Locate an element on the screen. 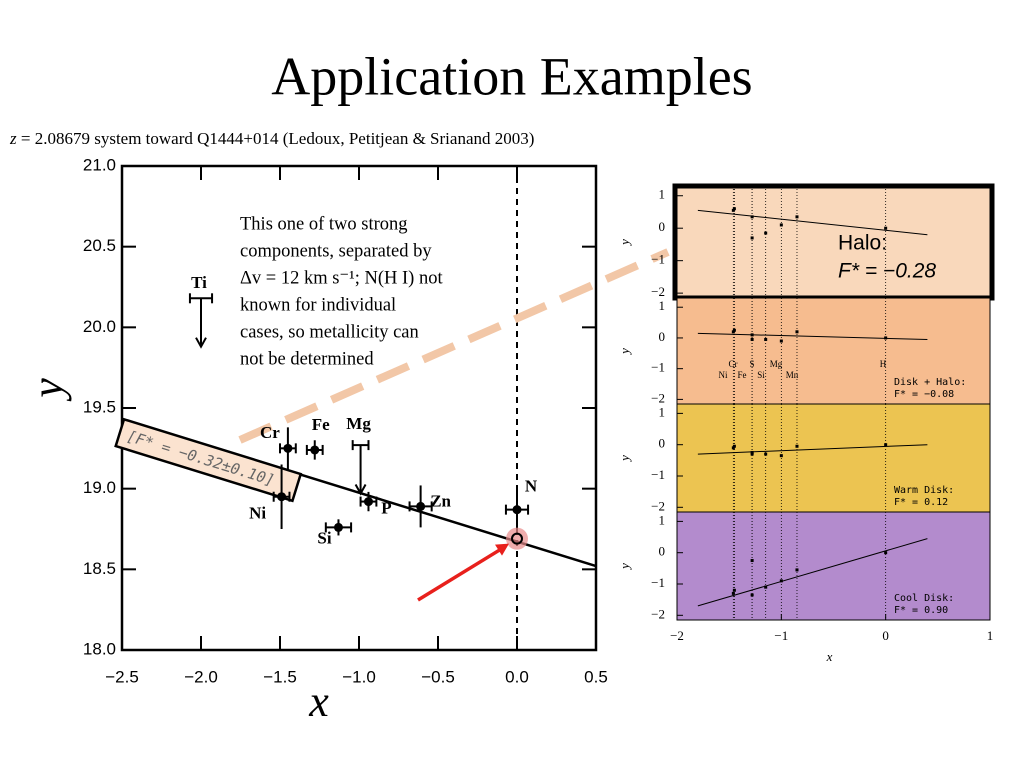  element-label: Fe is located at coordinates (742, 375).